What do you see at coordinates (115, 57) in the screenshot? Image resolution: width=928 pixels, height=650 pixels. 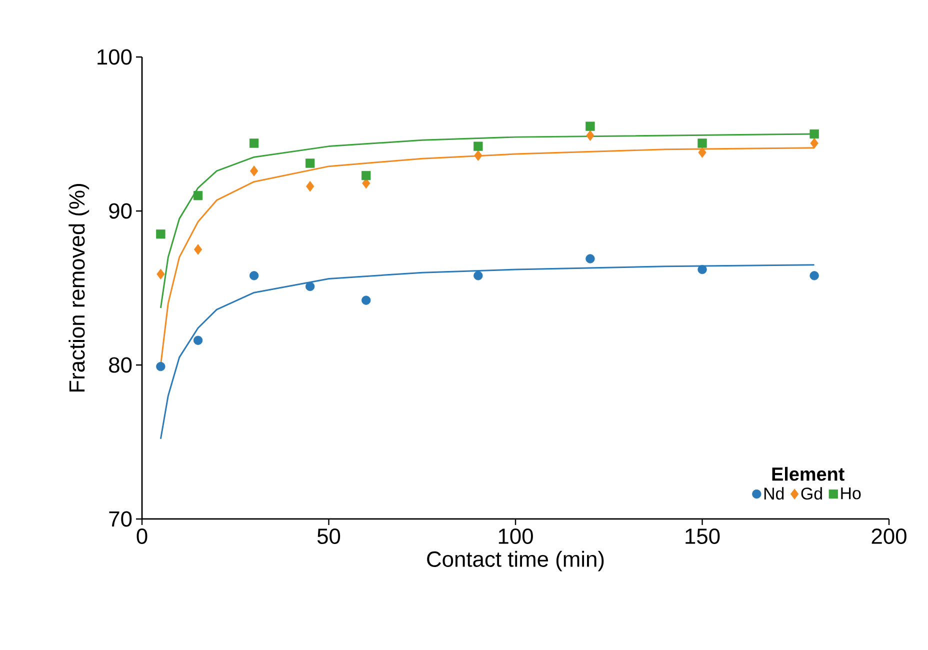 I see `y-tick-label: 100` at bounding box center [115, 57].